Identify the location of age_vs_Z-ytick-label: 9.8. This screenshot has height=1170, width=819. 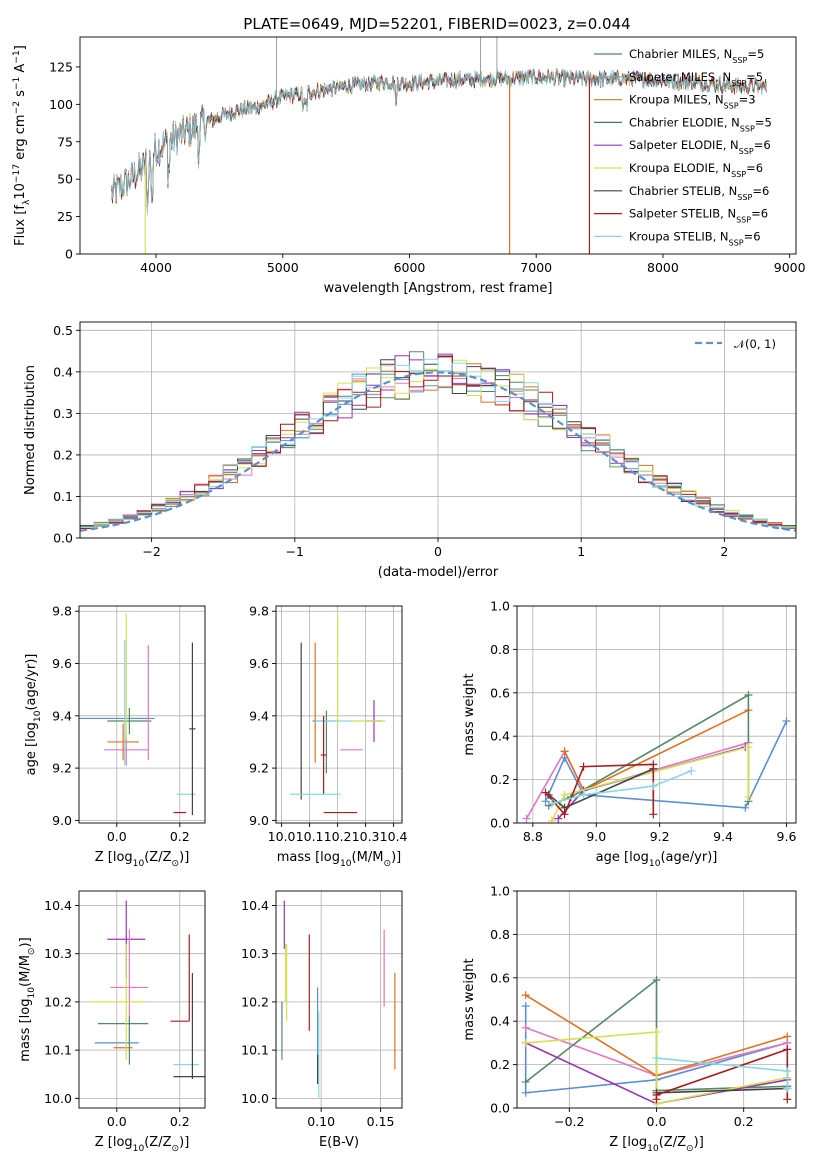
(62, 611).